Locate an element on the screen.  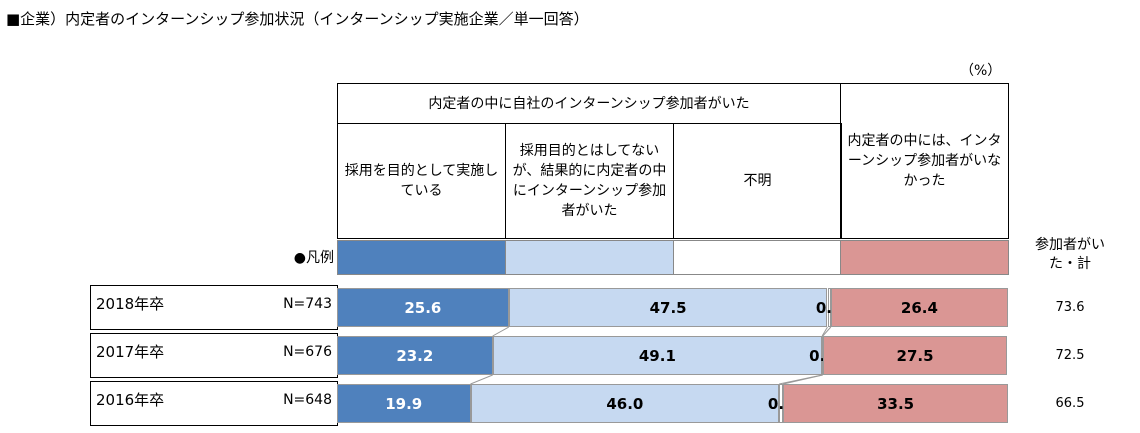
sample-size: N=648 is located at coordinates (307, 400).